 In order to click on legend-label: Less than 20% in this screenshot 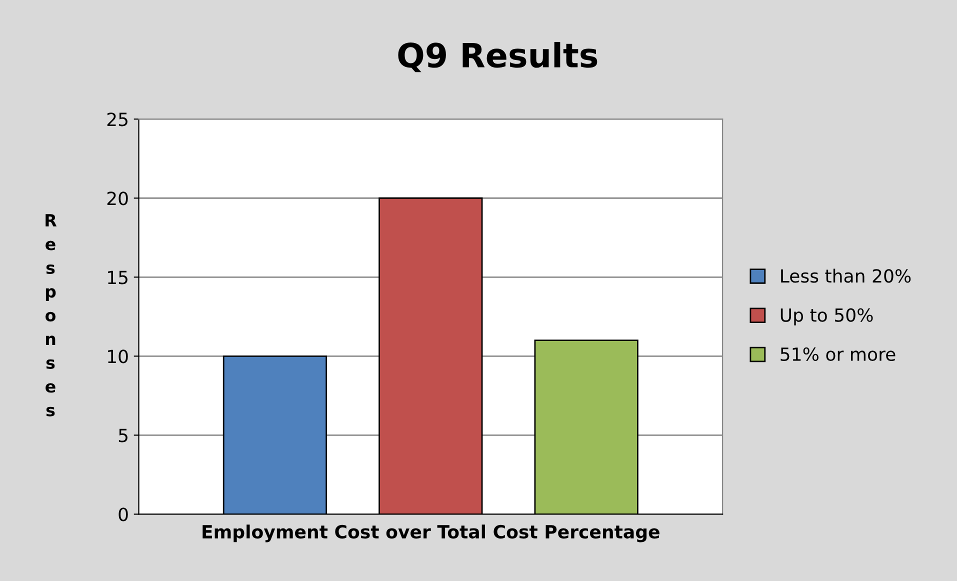, I will do `click(846, 275)`.